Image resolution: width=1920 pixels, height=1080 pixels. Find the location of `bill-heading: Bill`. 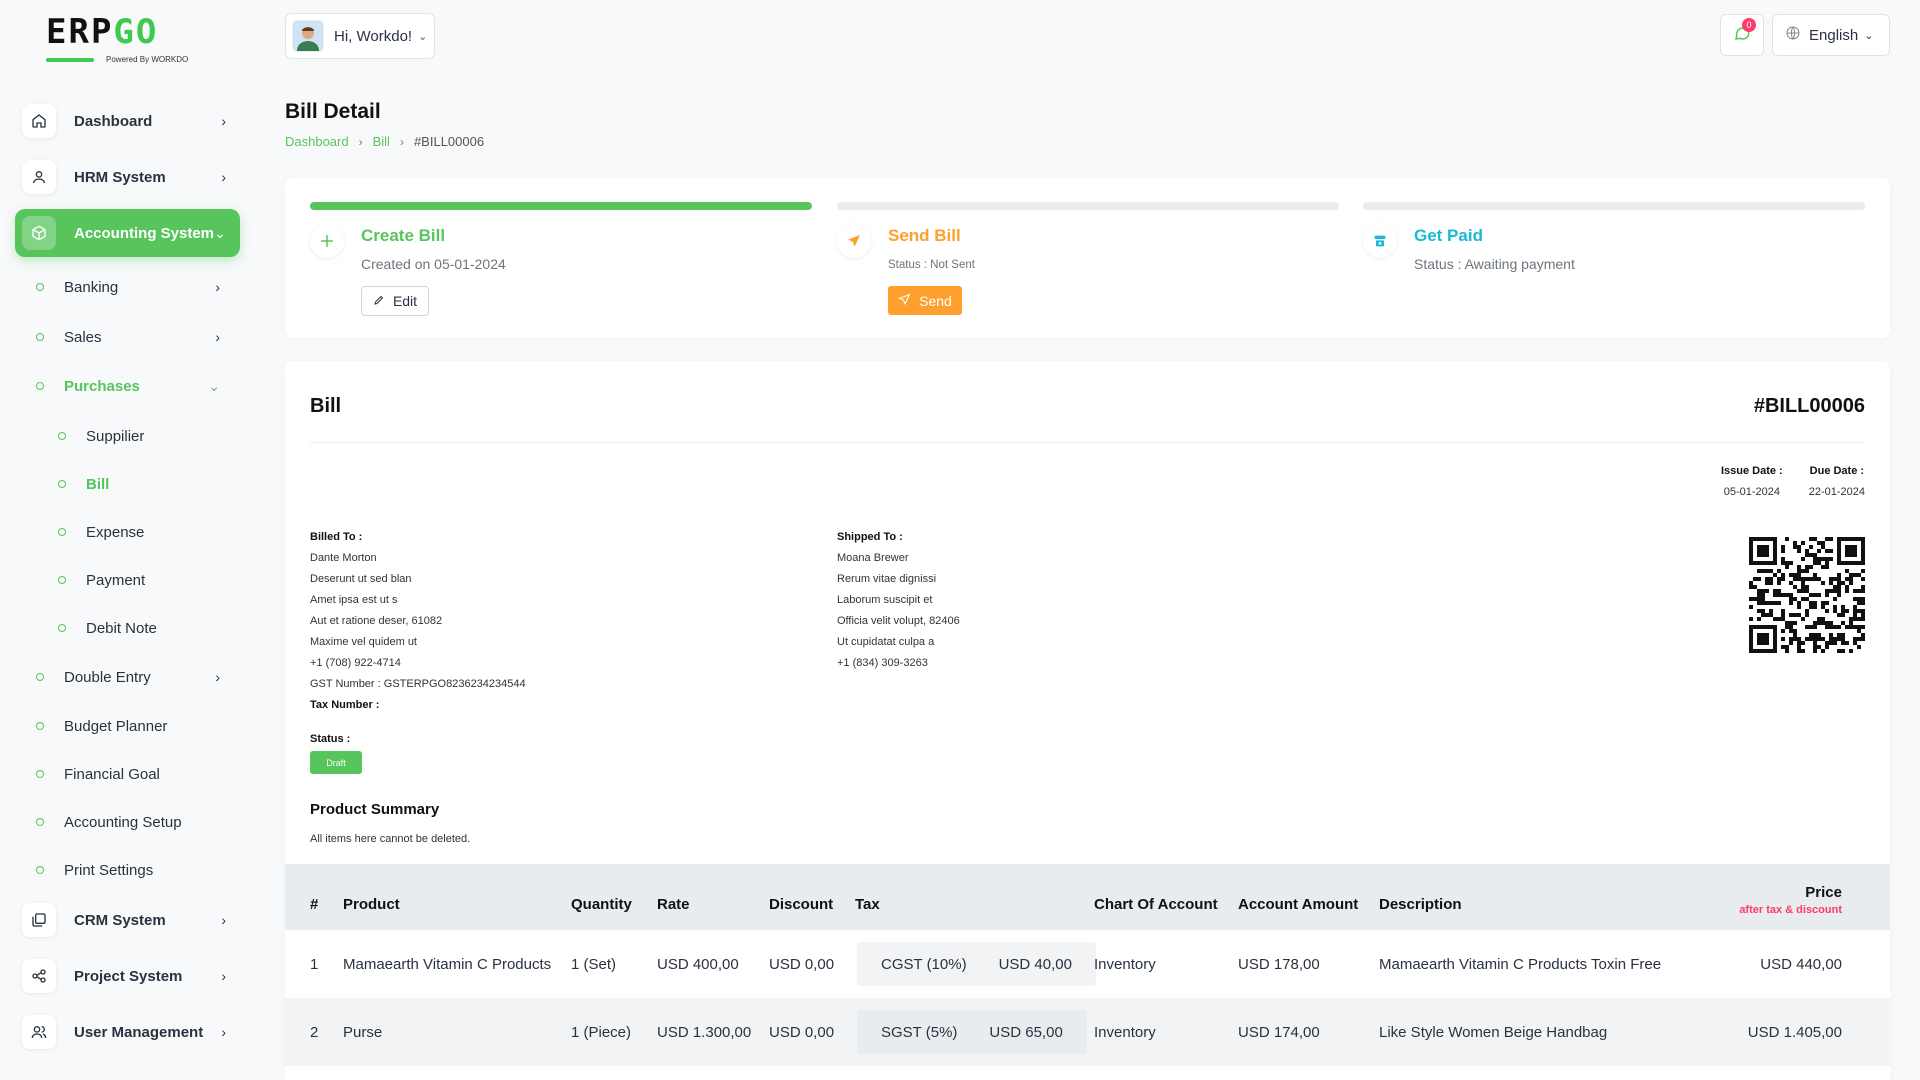

bill-heading: Bill is located at coordinates (326, 406).